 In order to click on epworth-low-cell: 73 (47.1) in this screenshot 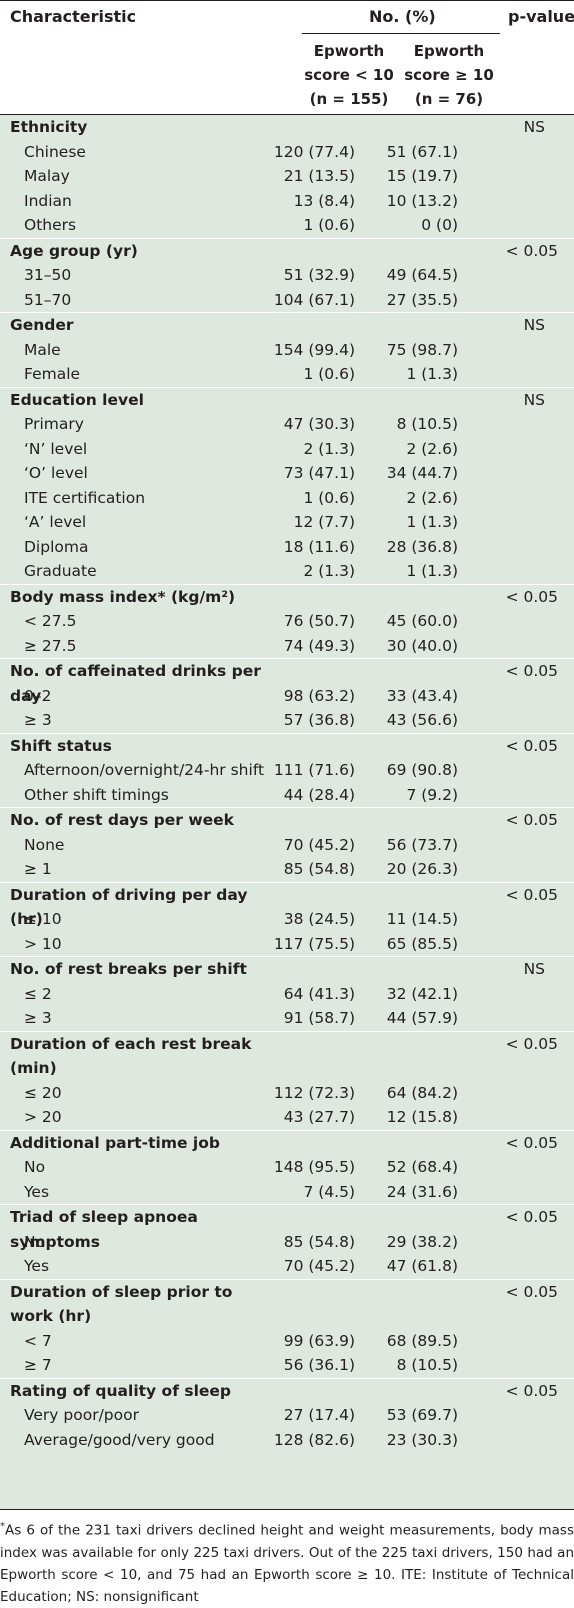, I will do `click(319, 473)`.